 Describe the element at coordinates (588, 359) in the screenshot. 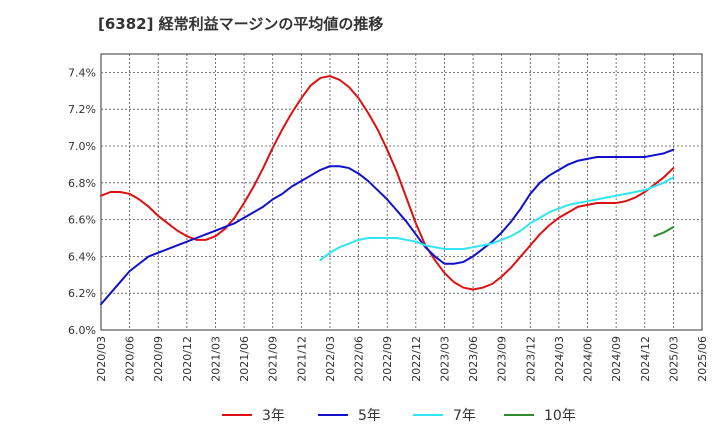

I see `x-tick-label: 2024/06` at that location.